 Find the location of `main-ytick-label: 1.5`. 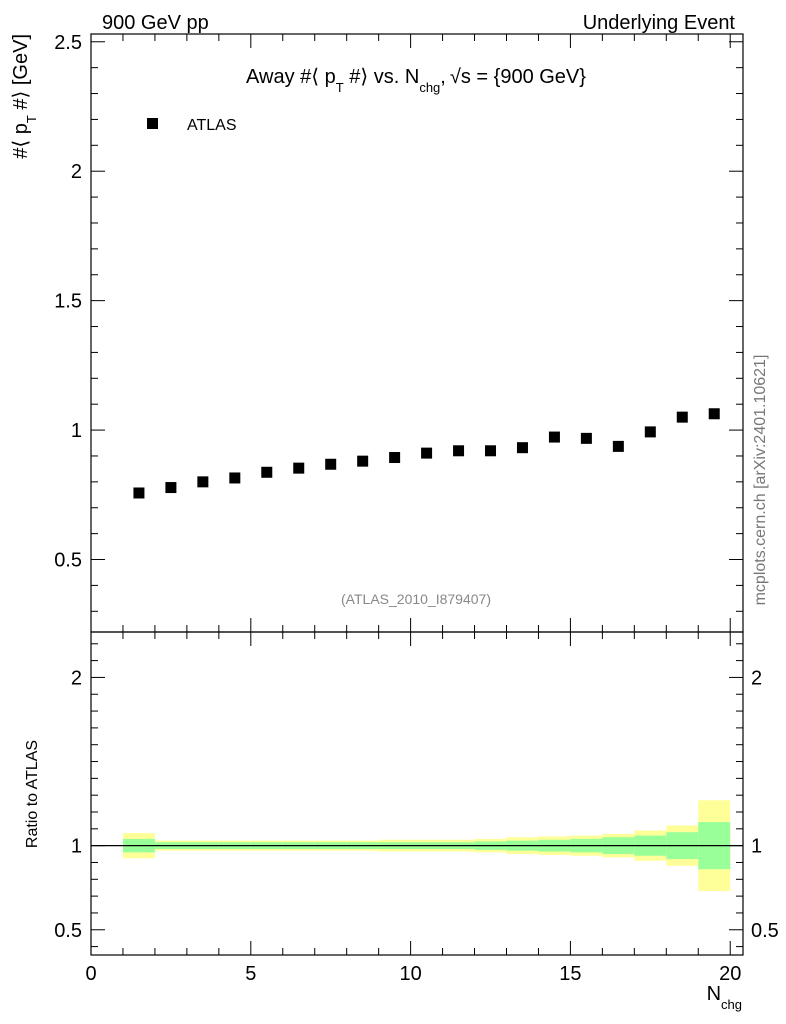

main-ytick-label: 1.5 is located at coordinates (68, 302).